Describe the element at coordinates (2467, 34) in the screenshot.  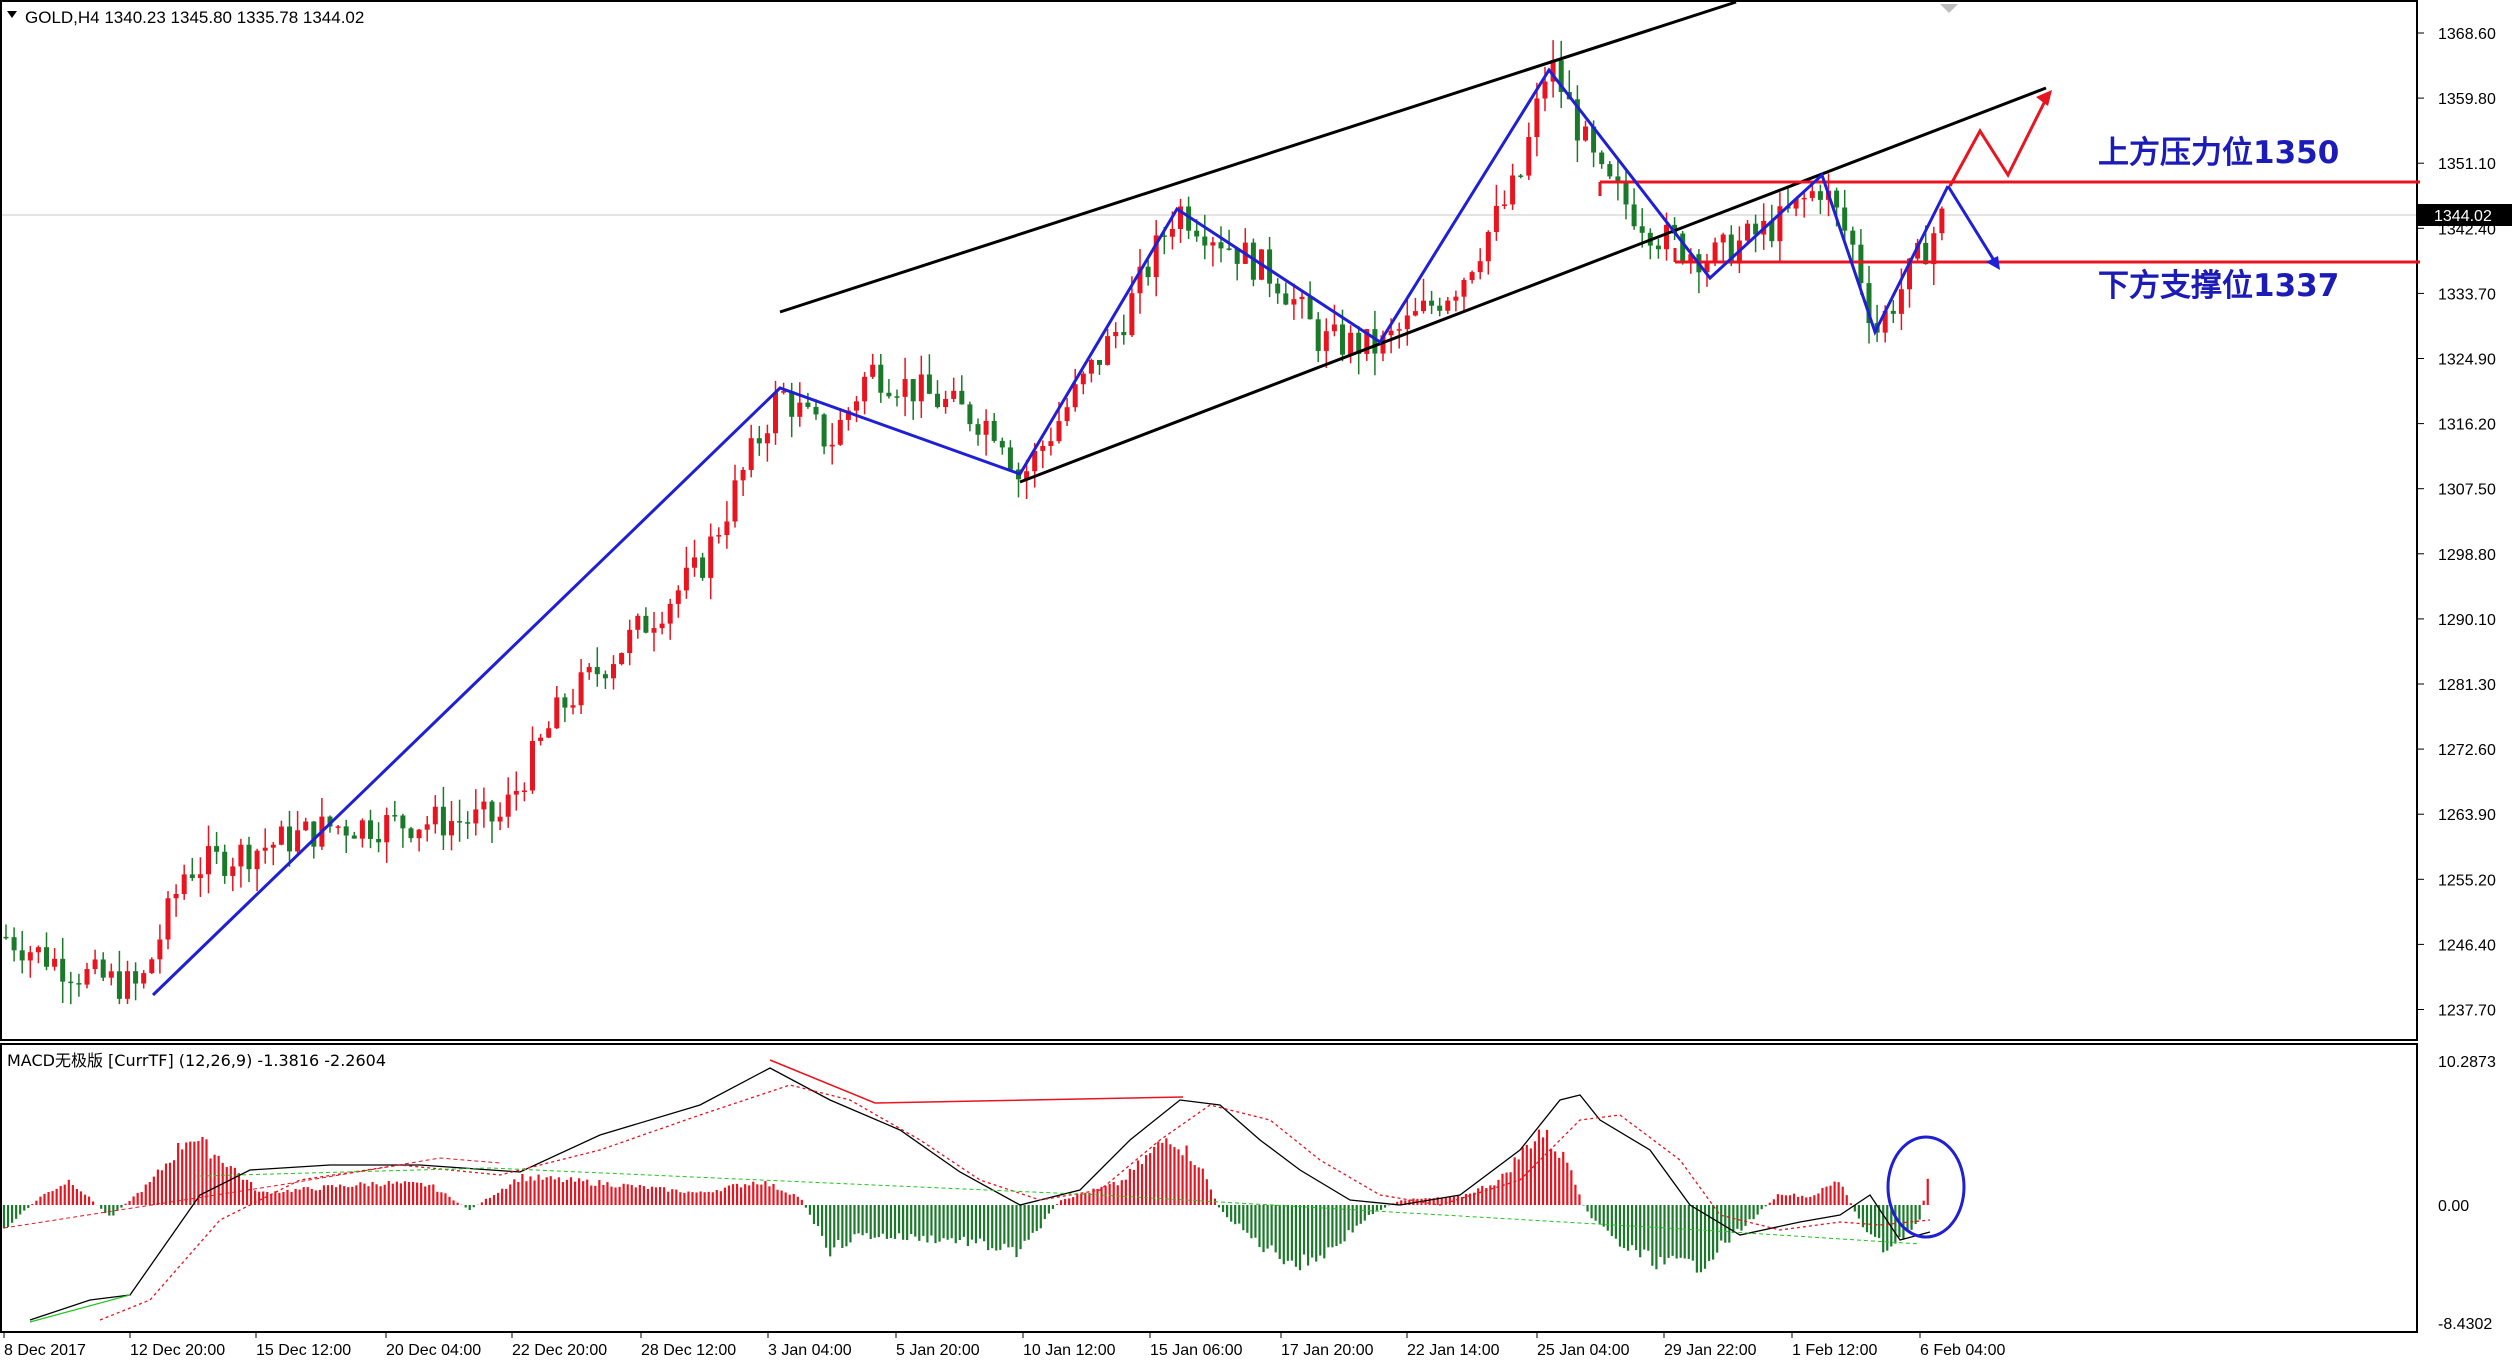
I see `price-tick-label: 1368.60` at that location.